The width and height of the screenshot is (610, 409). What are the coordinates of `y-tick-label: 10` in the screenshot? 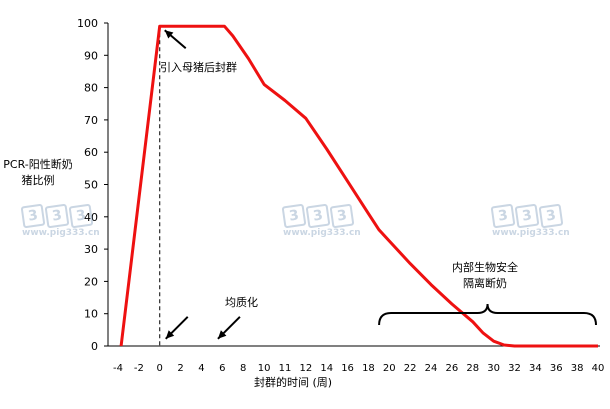 It's located at (91, 314).